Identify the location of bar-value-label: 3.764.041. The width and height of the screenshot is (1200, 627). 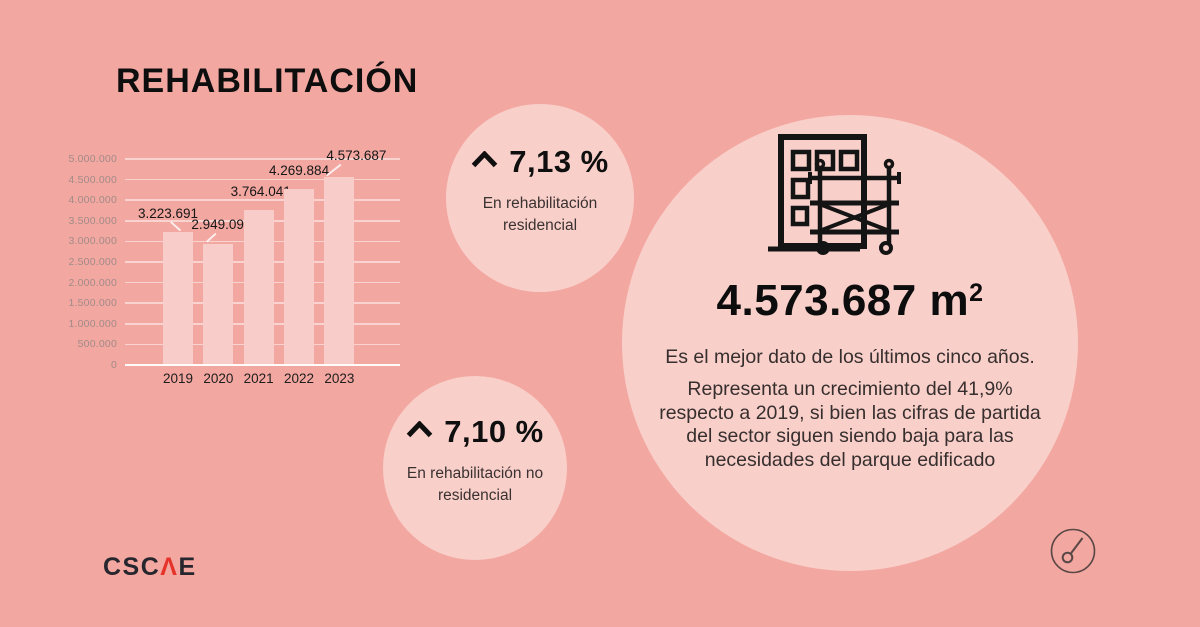
(260, 191).